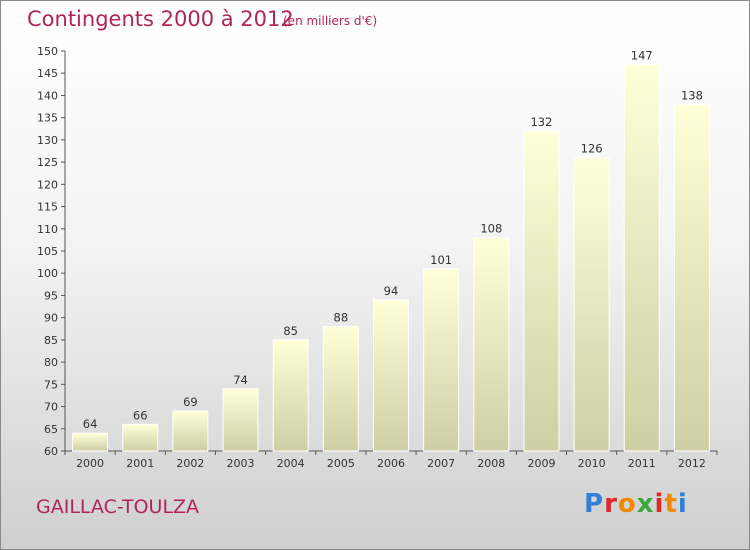 This screenshot has width=750, height=550. I want to click on data-label-2004: 85, so click(290, 331).